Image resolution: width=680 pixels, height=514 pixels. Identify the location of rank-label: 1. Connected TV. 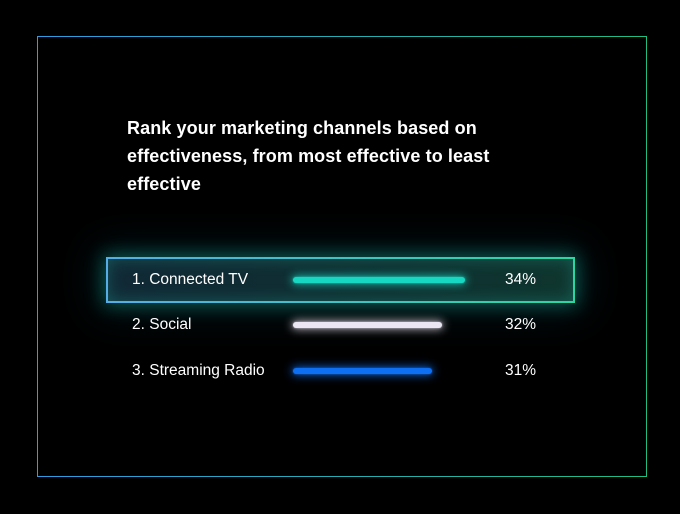
(190, 279).